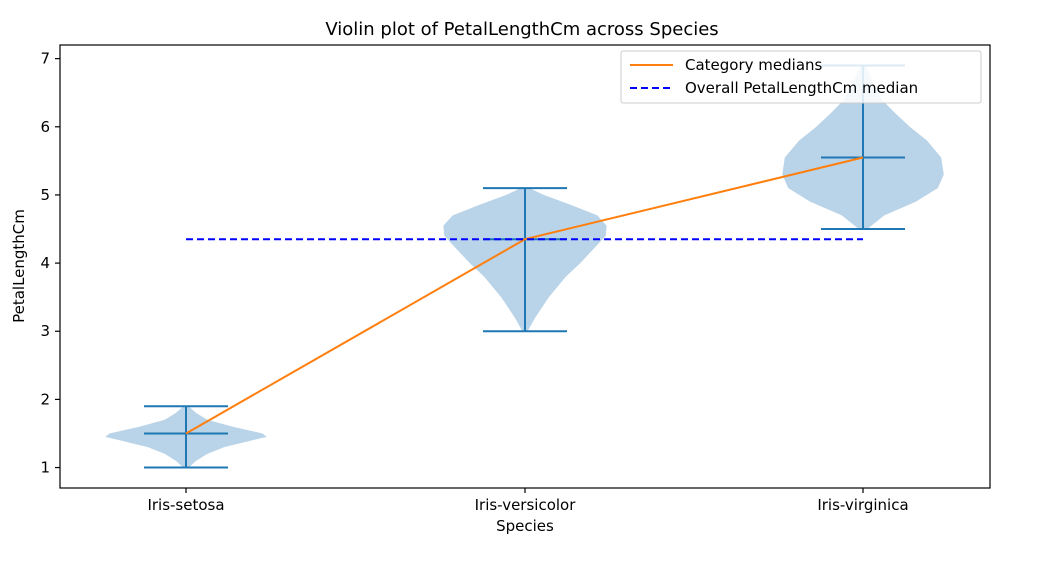  What do you see at coordinates (526, 505) in the screenshot?
I see `x-tick-label-iris-versicolor: Iris-versicolor` at bounding box center [526, 505].